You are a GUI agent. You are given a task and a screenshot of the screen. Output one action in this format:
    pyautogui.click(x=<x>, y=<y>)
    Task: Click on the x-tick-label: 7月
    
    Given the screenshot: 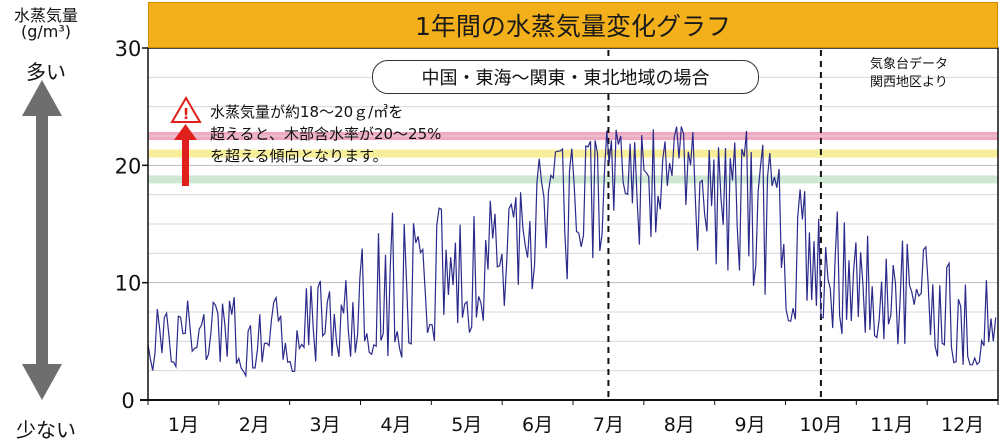 What is the action you would take?
    pyautogui.click(x=608, y=425)
    